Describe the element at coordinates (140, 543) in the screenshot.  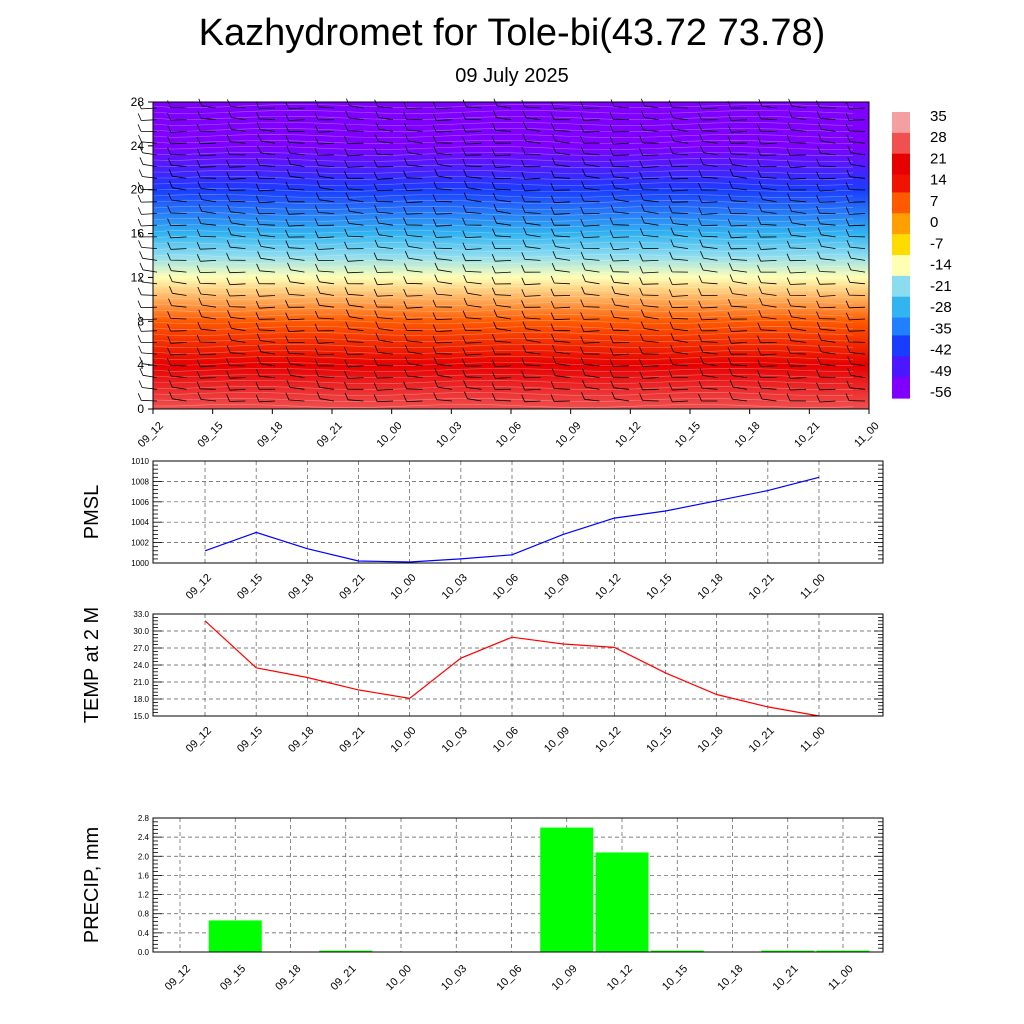
I see `pmsl-y-tick-label: 1002` at that location.